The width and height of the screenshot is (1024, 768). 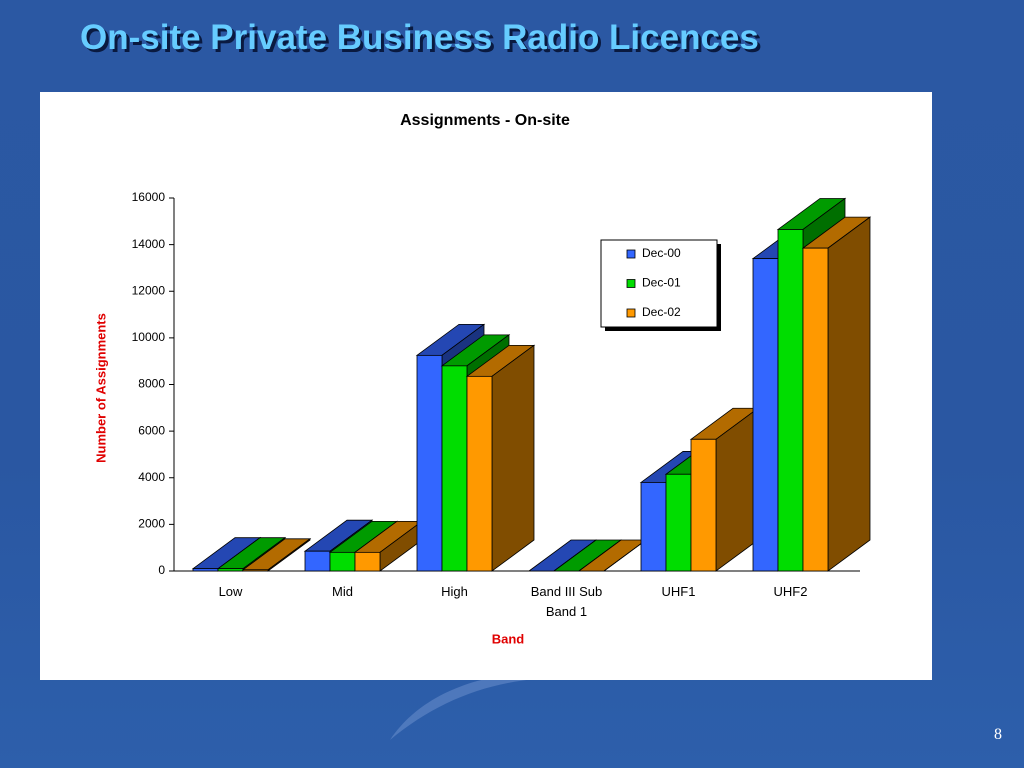 What do you see at coordinates (500, 706) in the screenshot?
I see `swoosh` at bounding box center [500, 706].